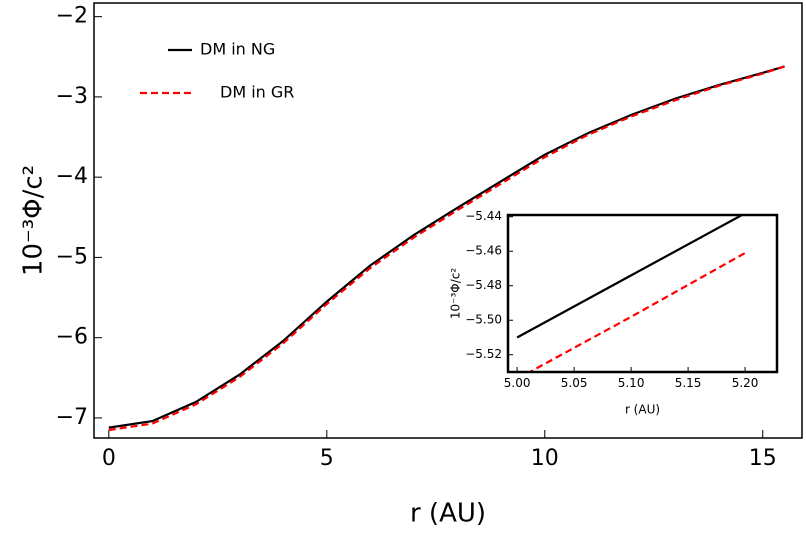  I want to click on y-tick-label: −5, so click(72, 256).